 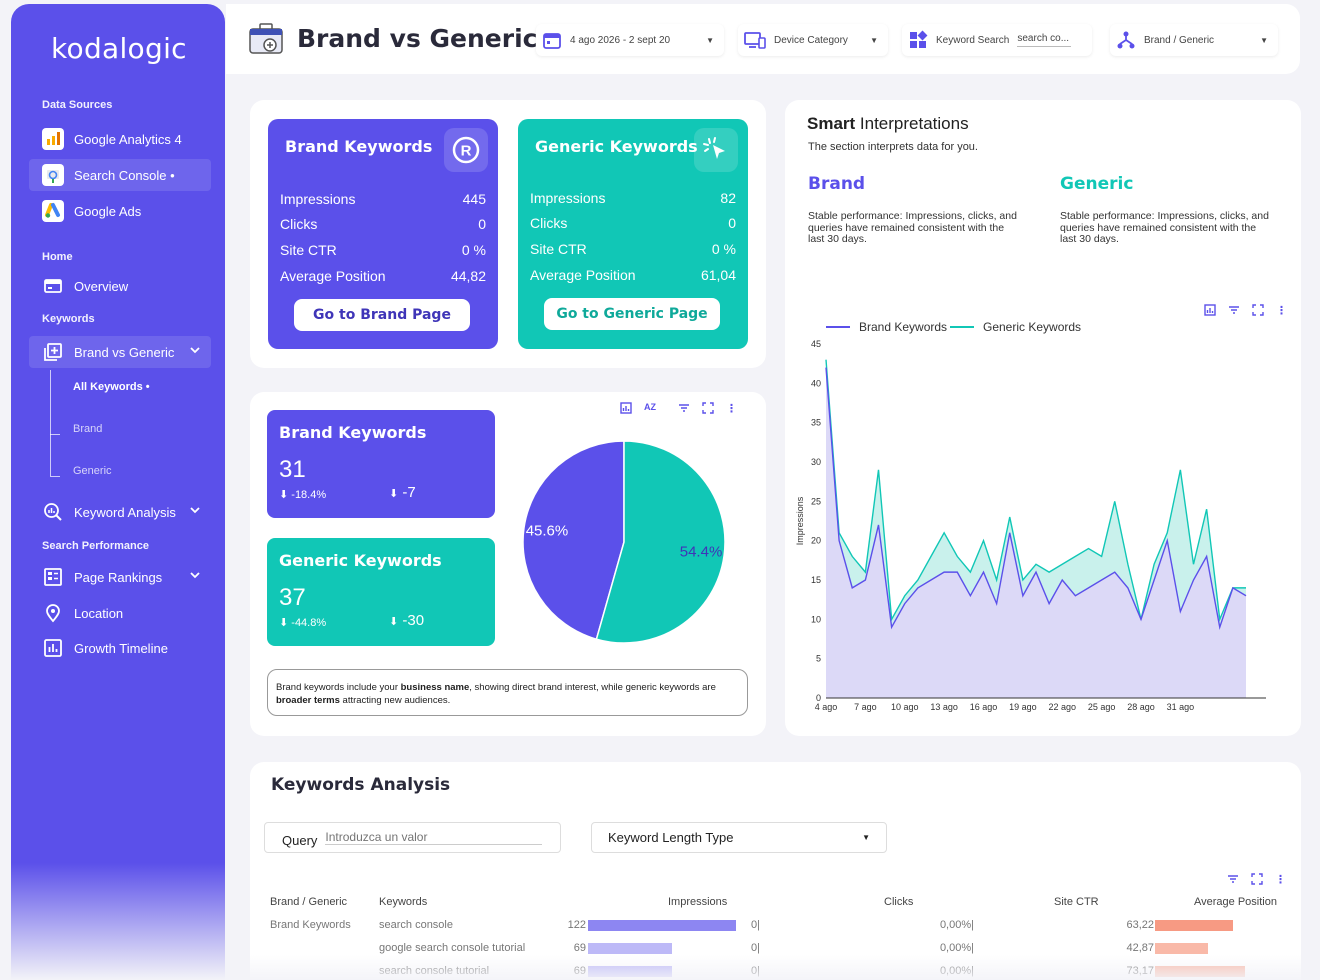 I want to click on brand-count-card: Brand Keywords 31 ⬇ -18.4% ⬇ -7, so click(x=381, y=464).